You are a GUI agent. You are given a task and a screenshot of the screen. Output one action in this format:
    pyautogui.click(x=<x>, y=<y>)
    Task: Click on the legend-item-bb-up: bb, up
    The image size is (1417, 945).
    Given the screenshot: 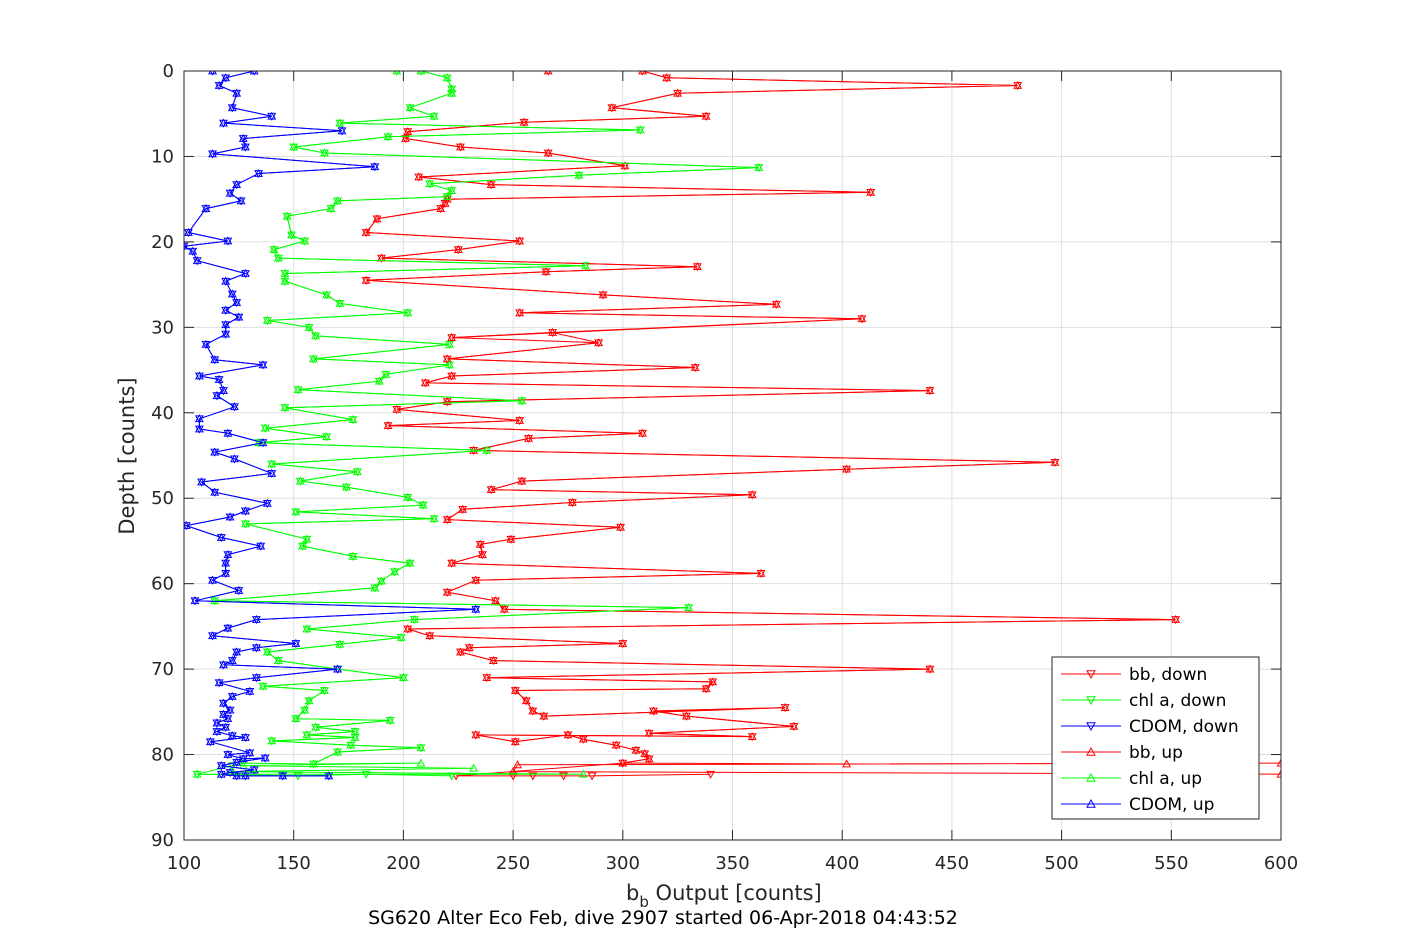 What is the action you would take?
    pyautogui.click(x=1122, y=753)
    